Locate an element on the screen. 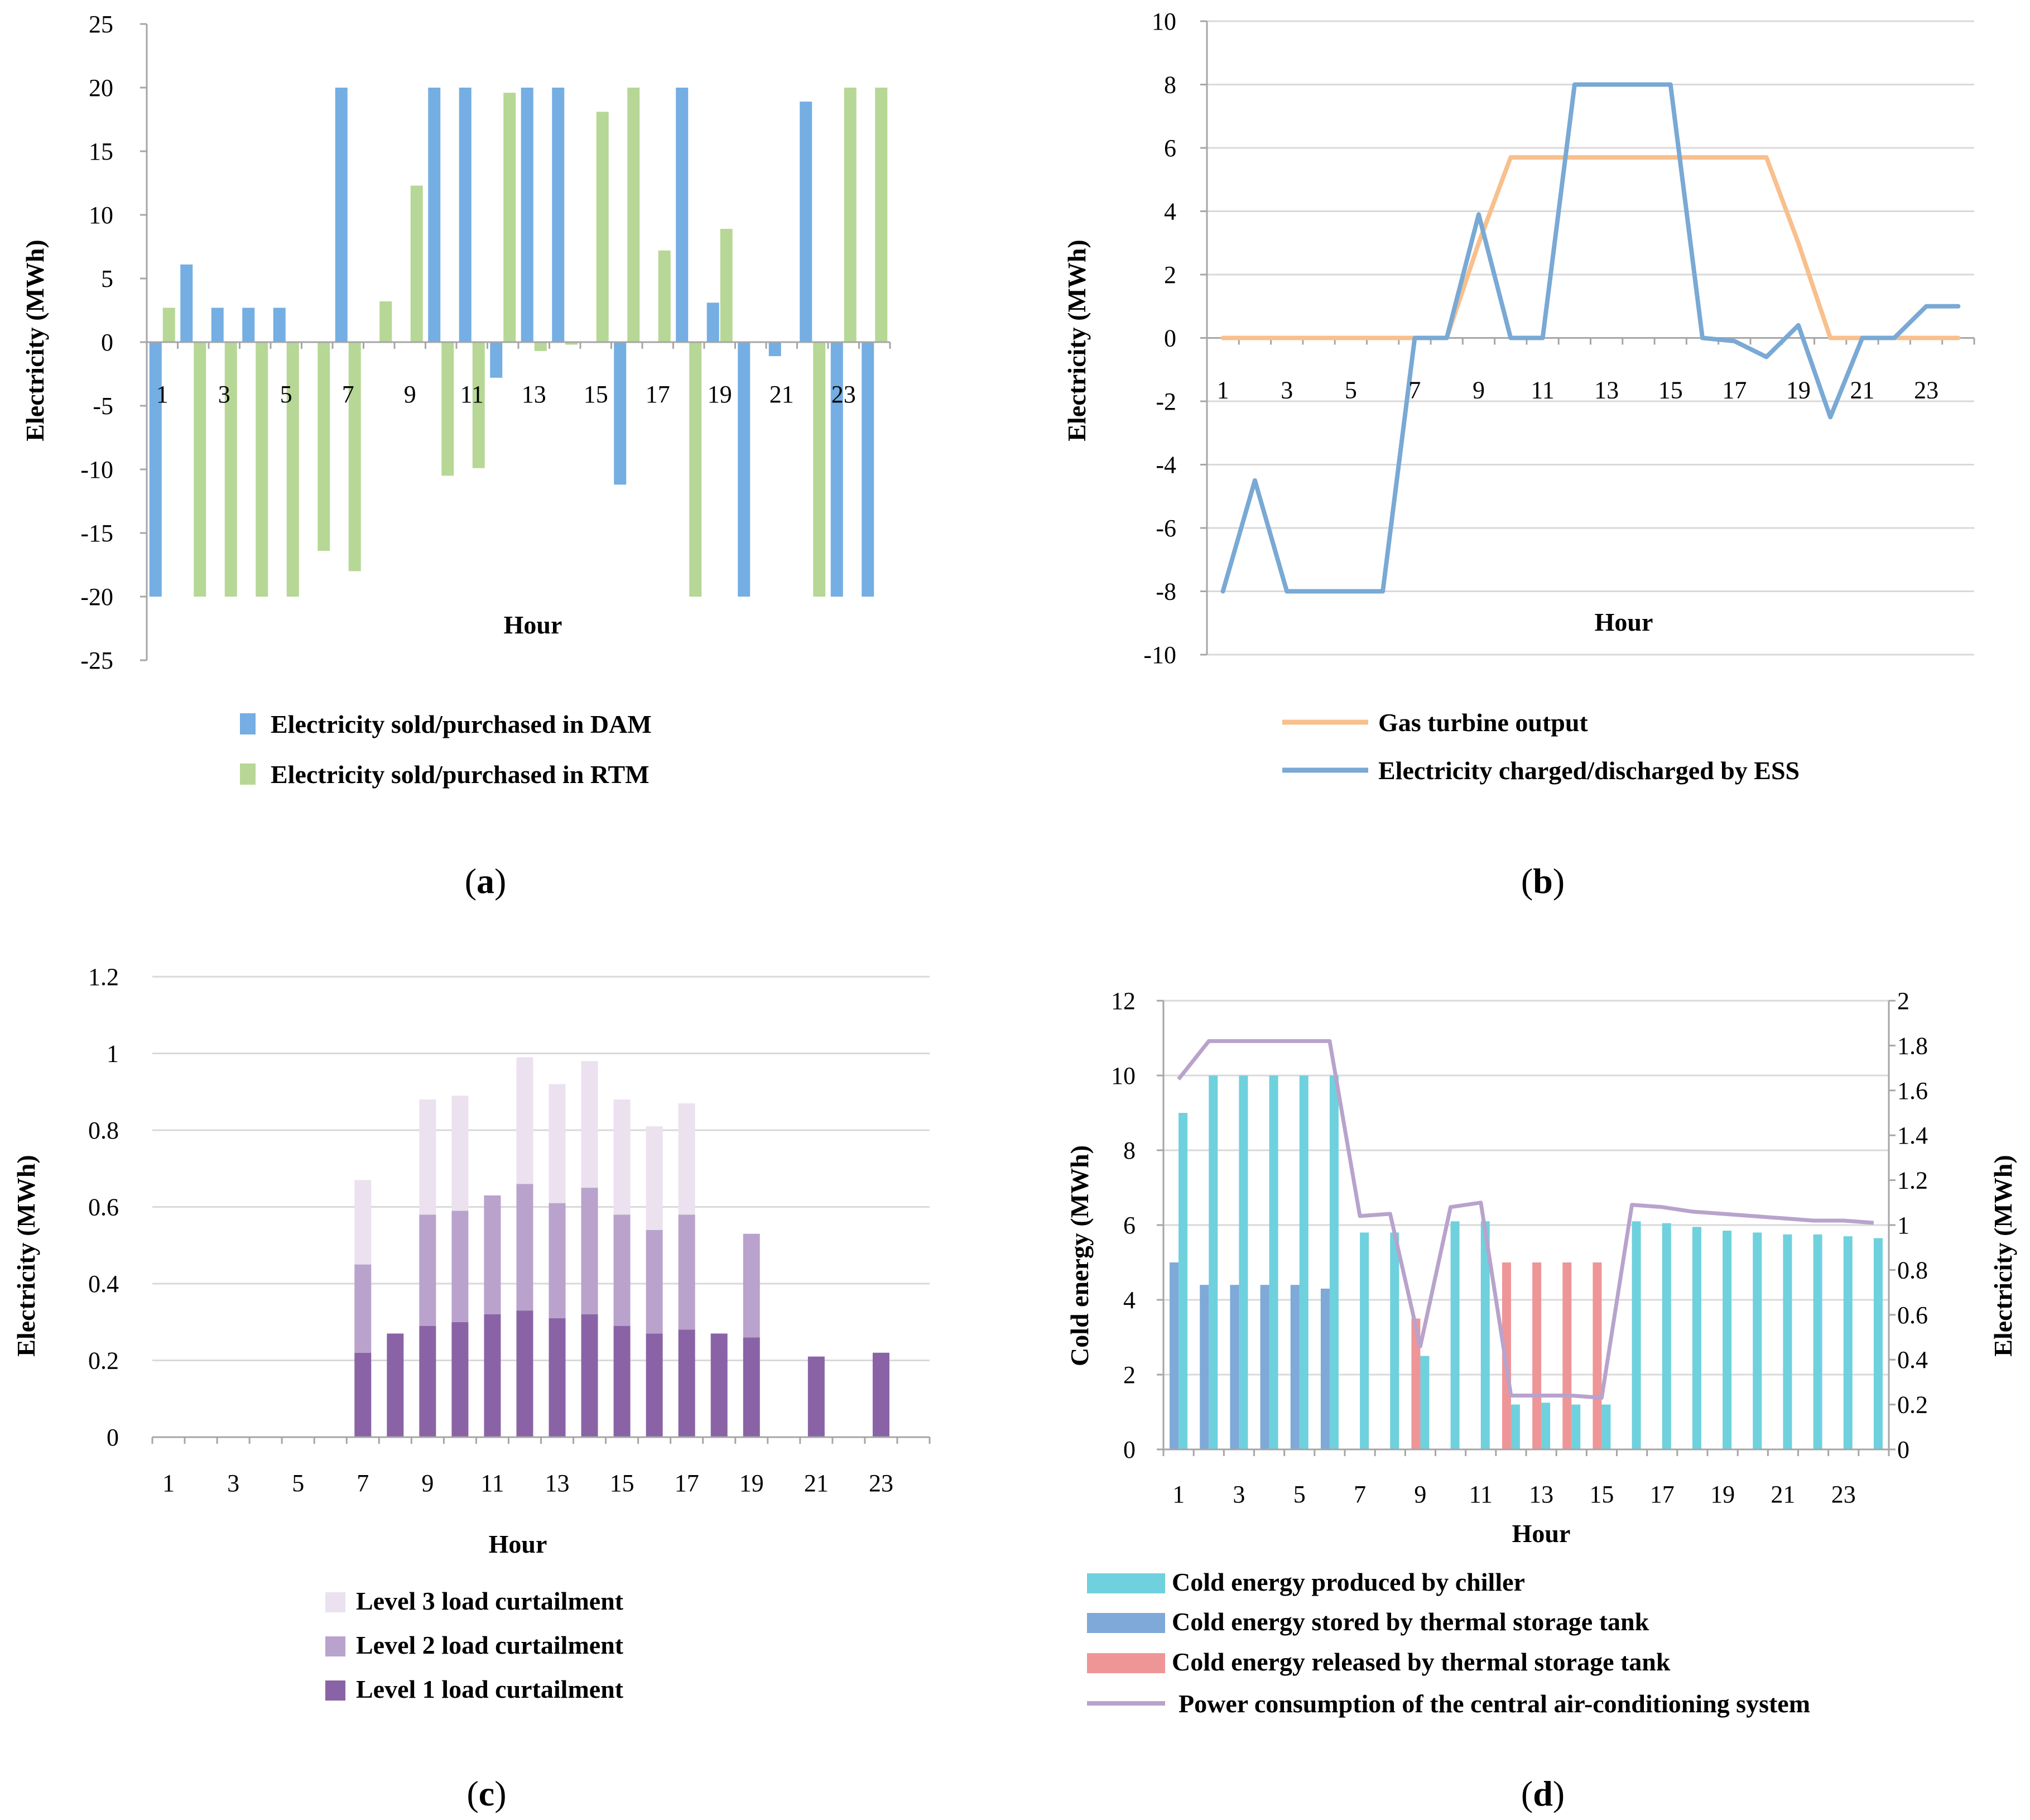 The width and height of the screenshot is (2030, 1820). a-x-tick-label: 11 is located at coordinates (472, 394).